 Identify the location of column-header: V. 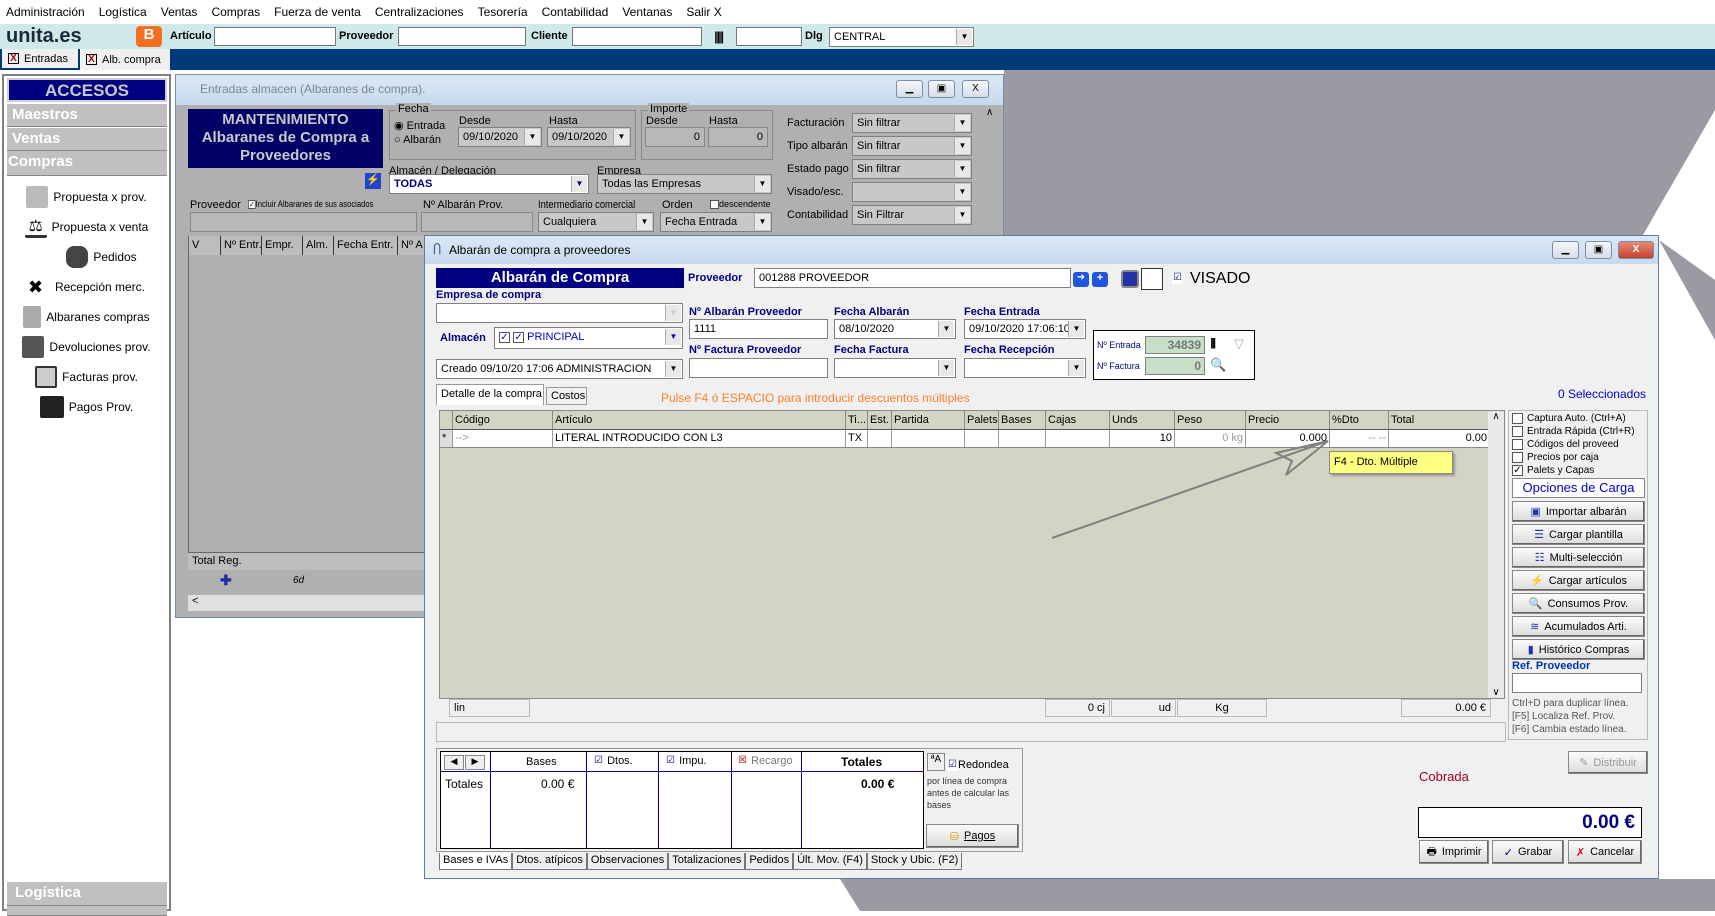
(196, 245).